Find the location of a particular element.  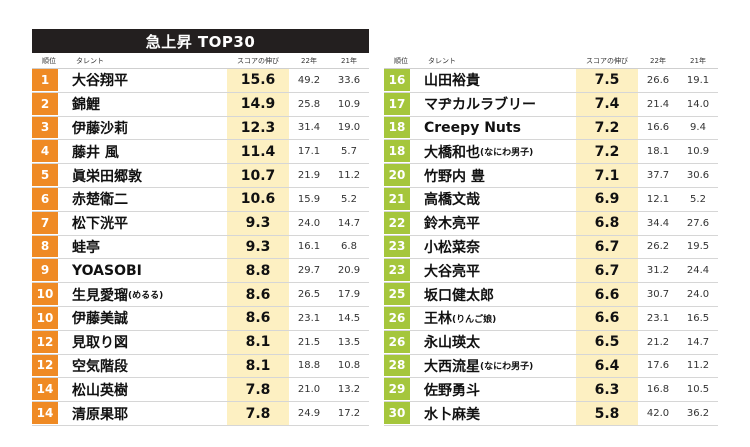

table-row: 25 坂口健太郎 6.6 30.7 24.0 is located at coordinates (551, 295).